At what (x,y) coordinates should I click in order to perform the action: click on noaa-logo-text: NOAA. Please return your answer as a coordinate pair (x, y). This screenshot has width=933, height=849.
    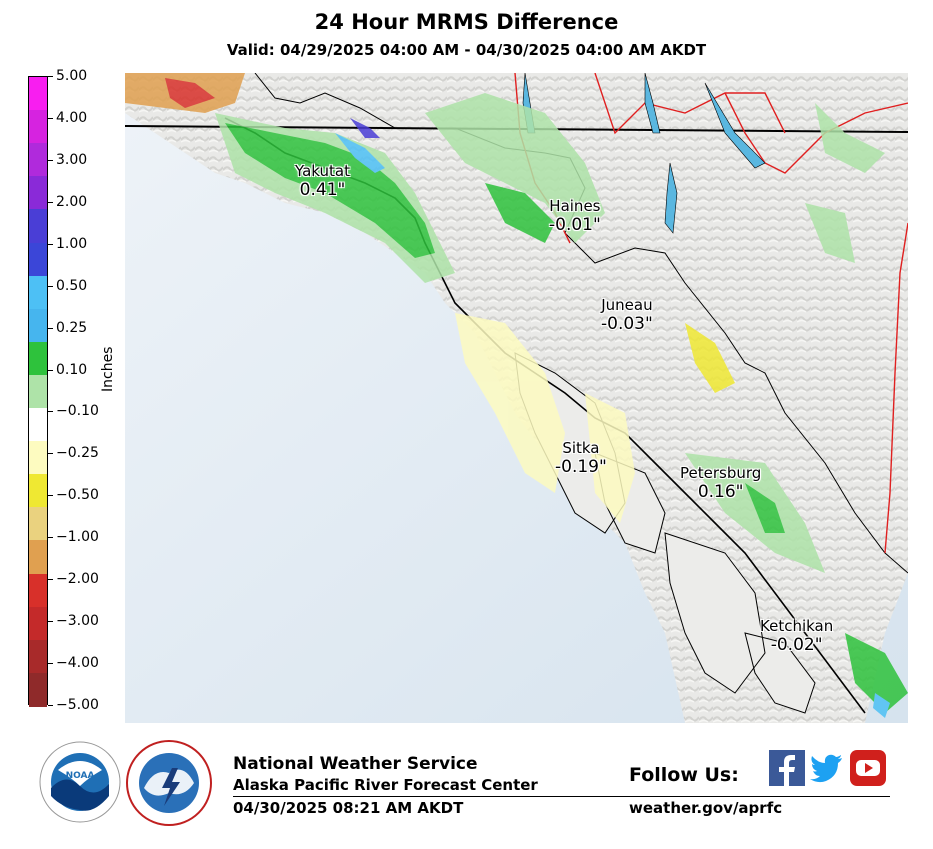
    Looking at the image, I should click on (80, 776).